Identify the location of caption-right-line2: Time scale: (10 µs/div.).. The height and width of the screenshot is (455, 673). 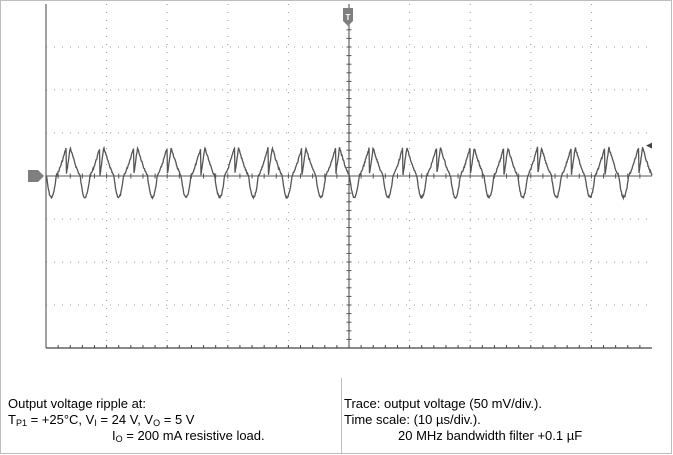
(412, 419).